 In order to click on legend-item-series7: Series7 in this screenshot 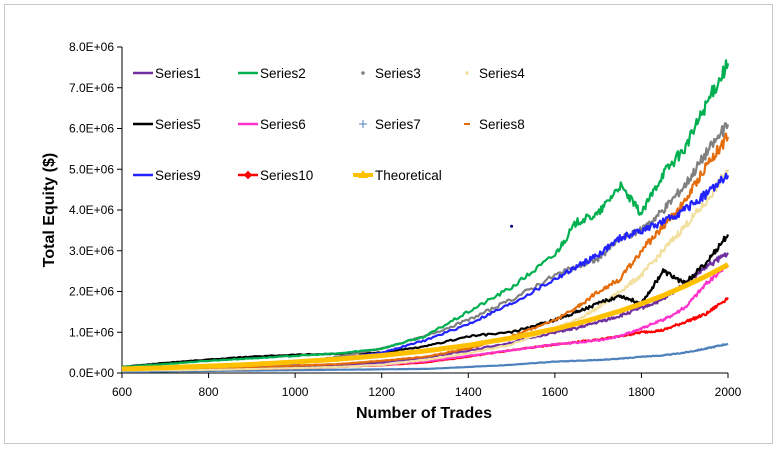, I will do `click(390, 124)`.